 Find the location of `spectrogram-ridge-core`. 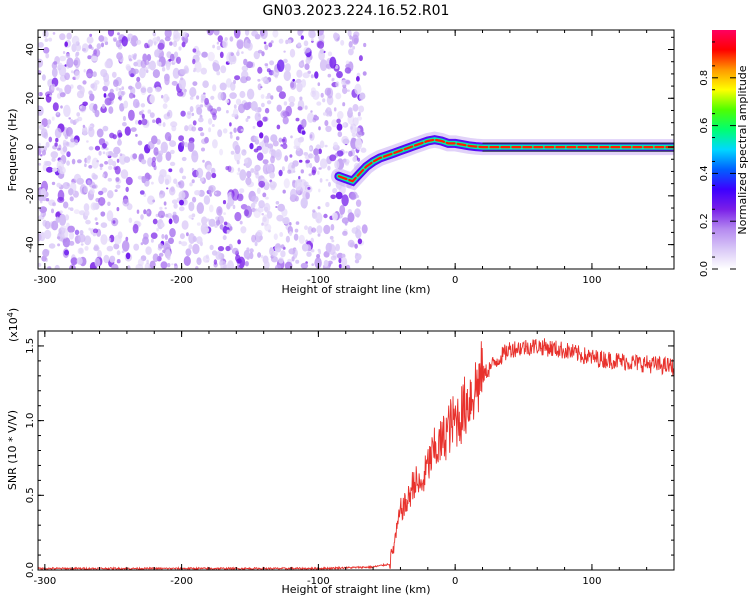

spectrogram-ridge-core is located at coordinates (505, 160).